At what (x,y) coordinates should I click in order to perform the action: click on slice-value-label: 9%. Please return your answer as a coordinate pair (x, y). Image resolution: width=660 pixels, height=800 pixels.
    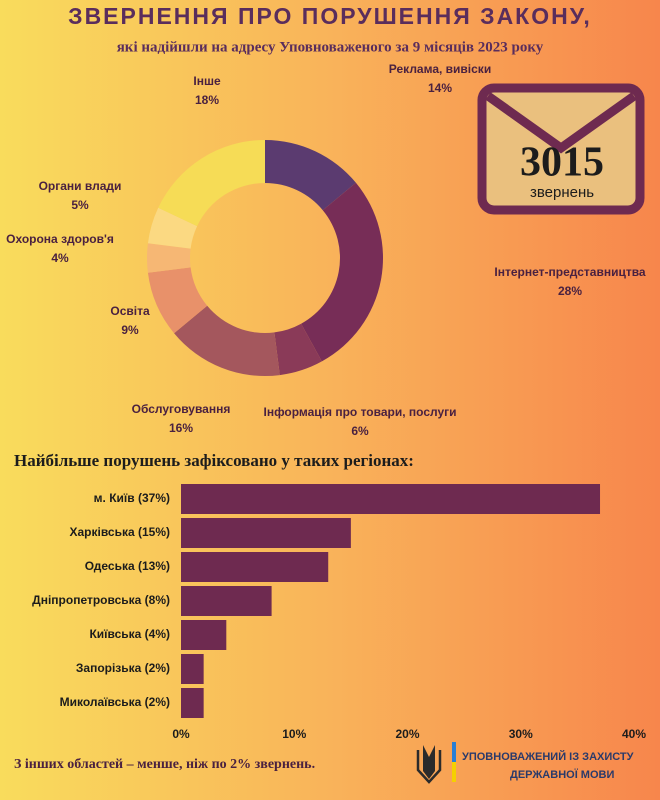
    Looking at the image, I should click on (130, 330).